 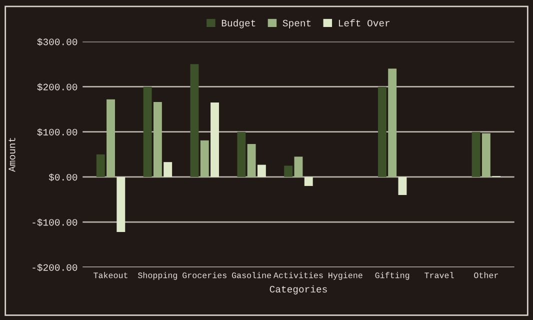 What do you see at coordinates (486, 275) in the screenshot?
I see `x-tick-label: Other` at bounding box center [486, 275].